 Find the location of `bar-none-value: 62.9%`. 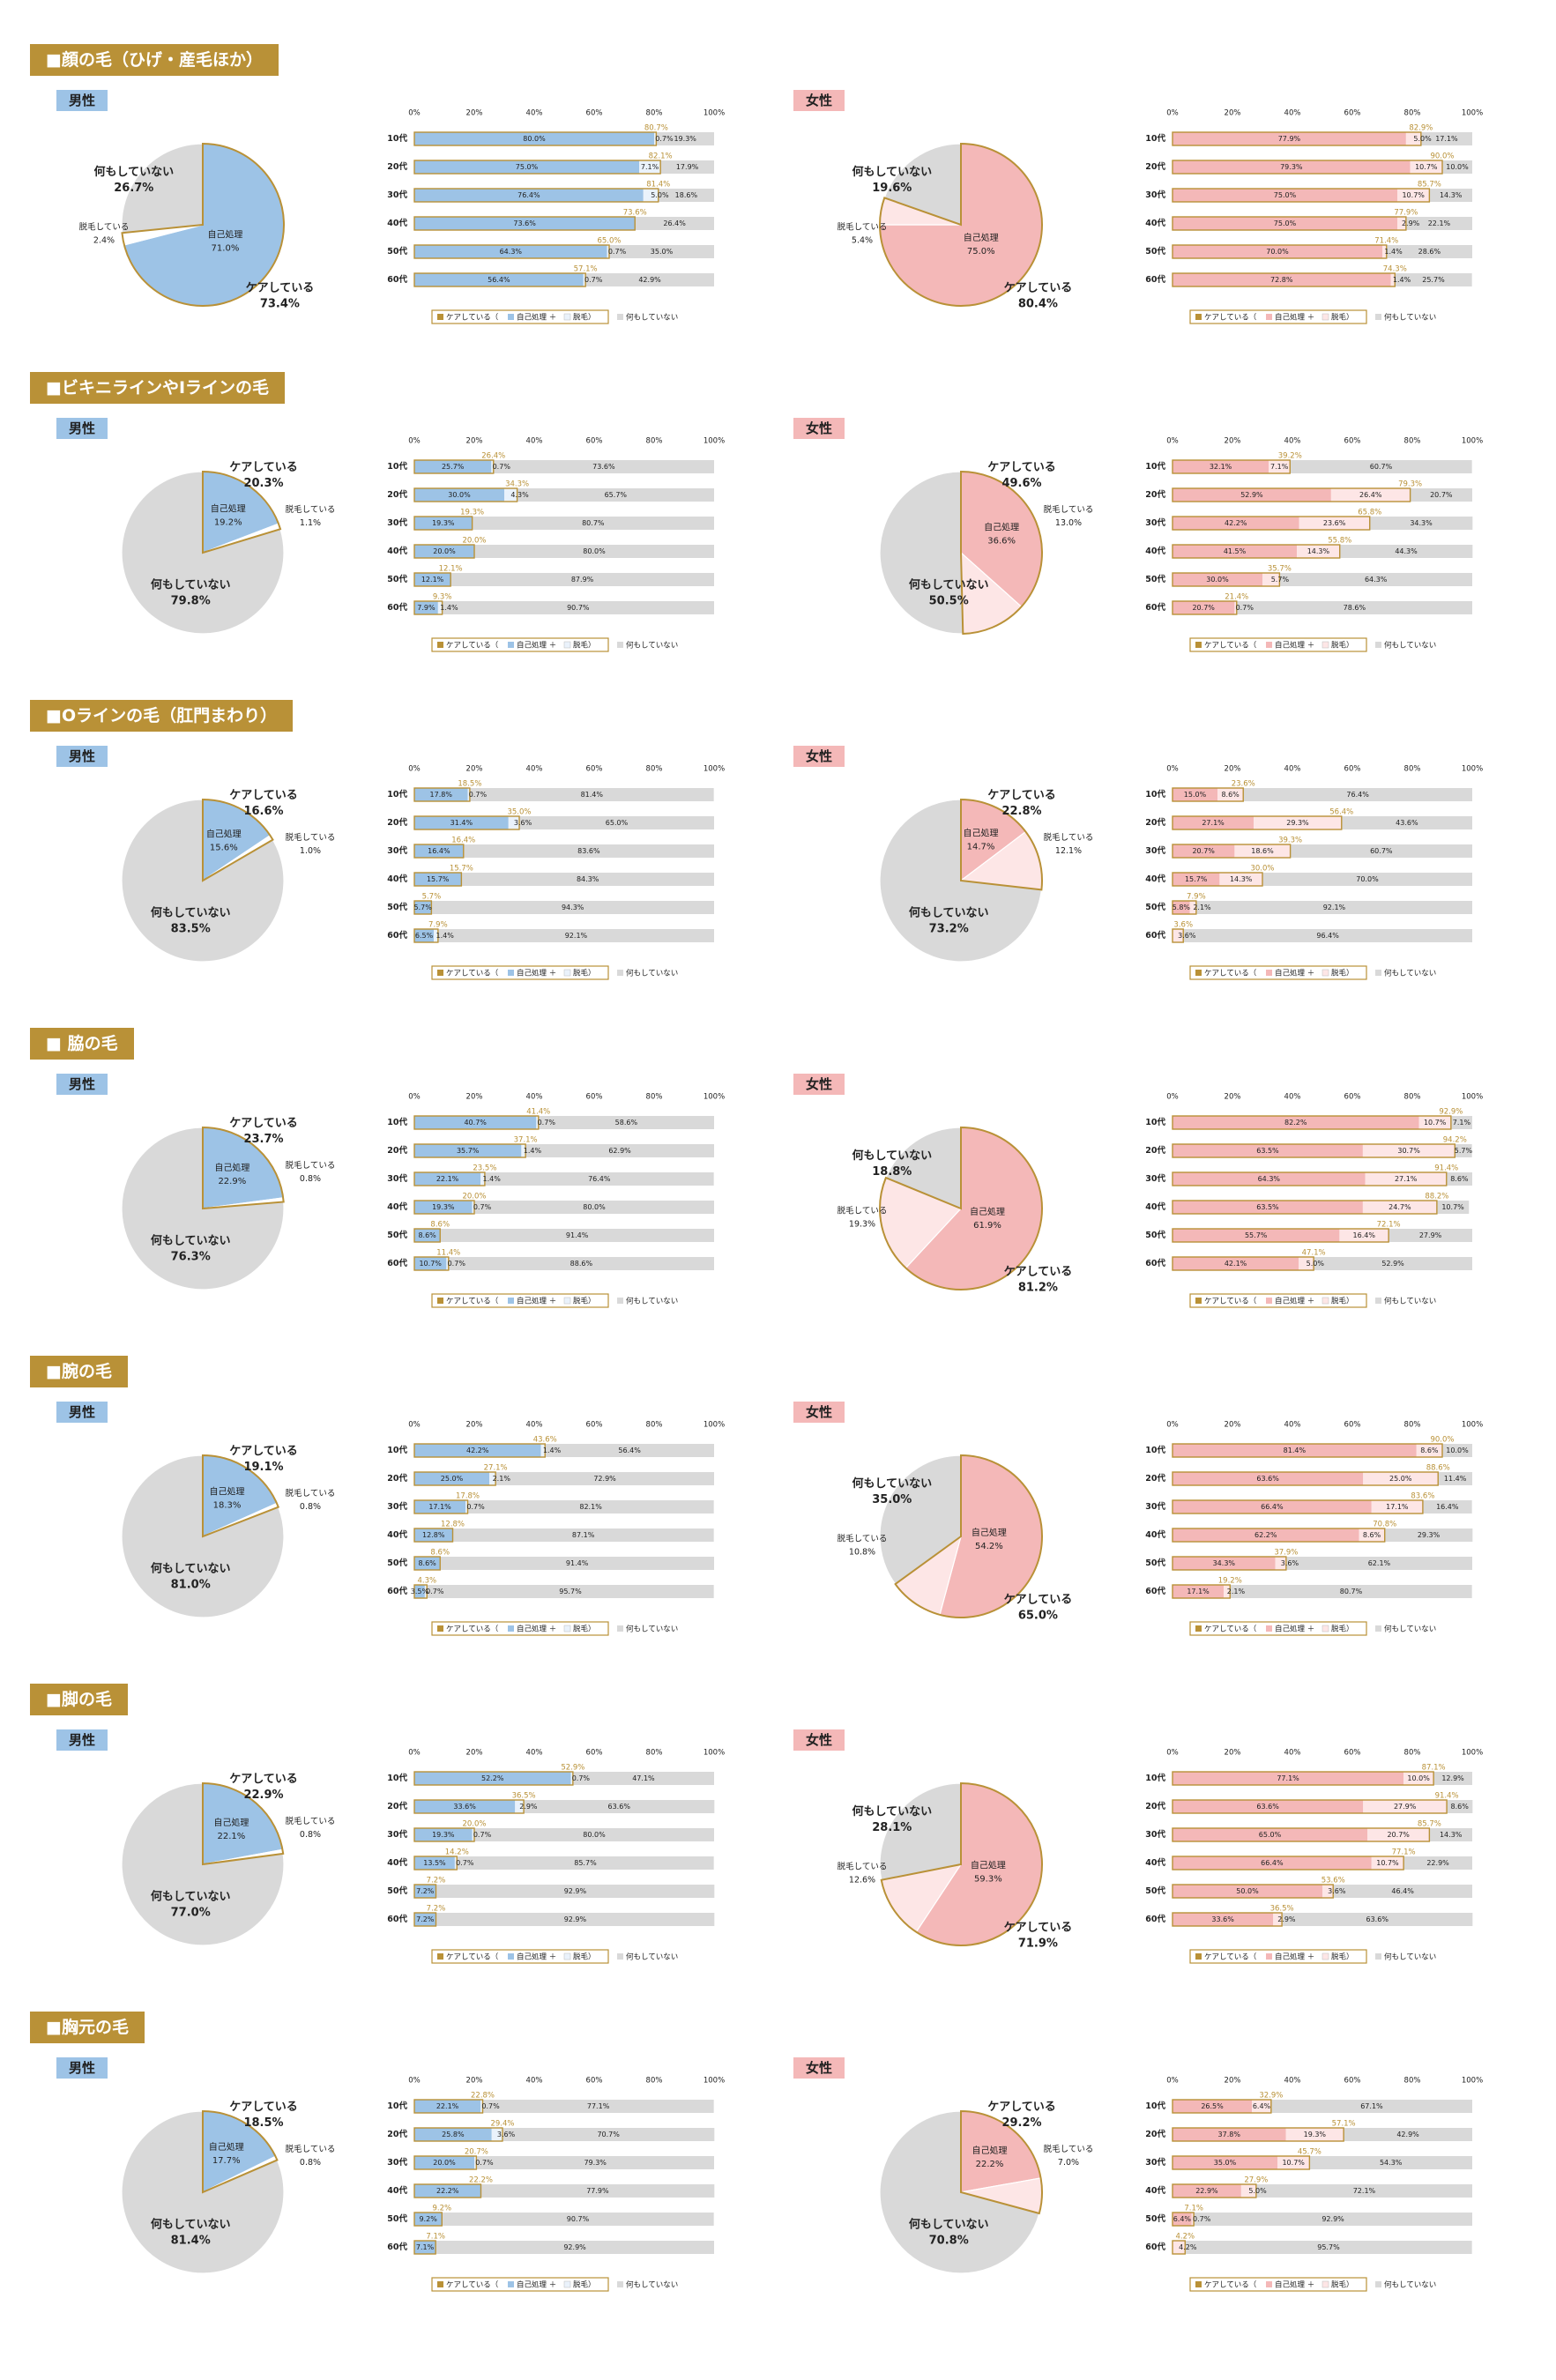

bar-none-value: 62.9% is located at coordinates (619, 1151).